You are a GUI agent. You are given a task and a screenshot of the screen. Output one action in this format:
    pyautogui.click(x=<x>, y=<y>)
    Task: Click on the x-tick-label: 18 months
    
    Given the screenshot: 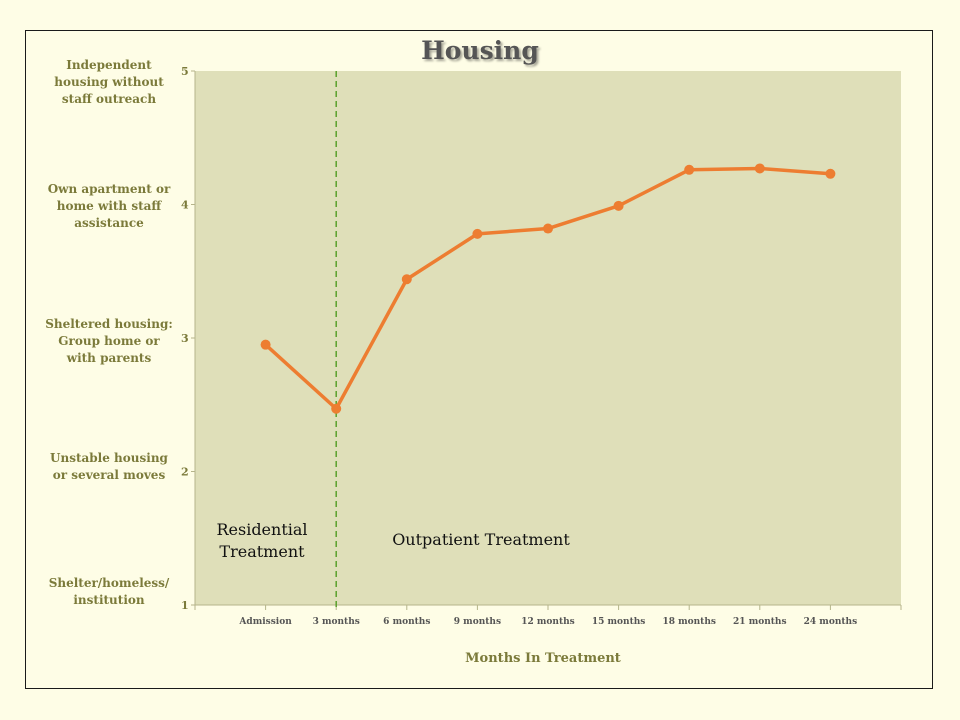 What is the action you would take?
    pyautogui.click(x=689, y=622)
    